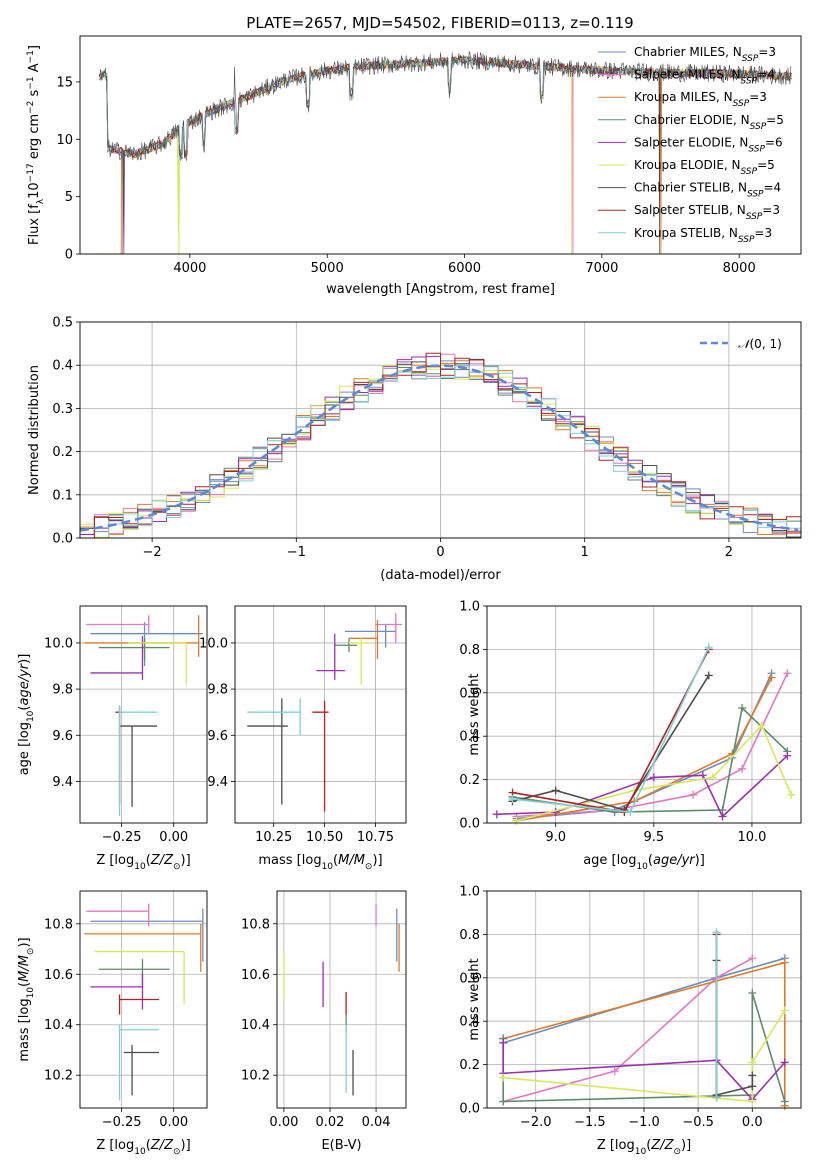  I want to click on x-axis-label: Z [log10(Z/Z⊙)], so click(644, 1147).